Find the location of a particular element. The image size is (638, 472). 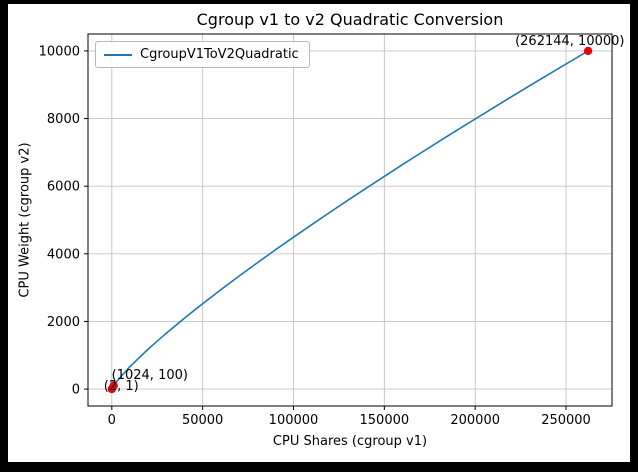

legend: CgroupV1ToV2Quadratic is located at coordinates (202, 54).